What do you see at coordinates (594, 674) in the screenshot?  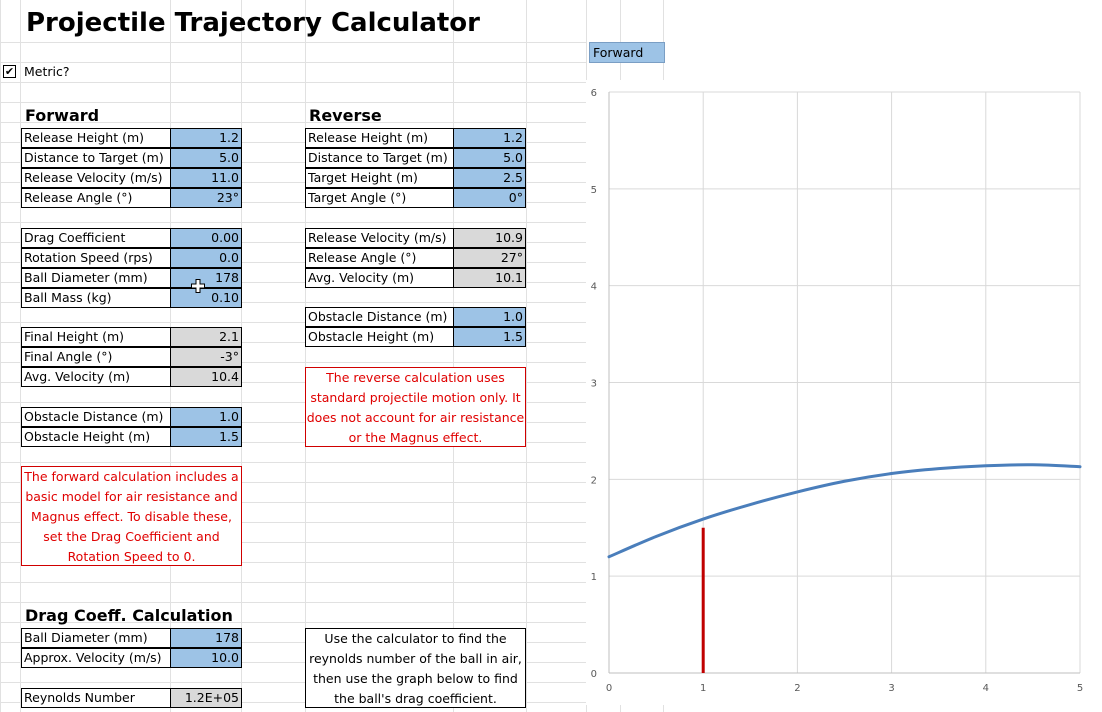 I see `y-tick-label: 0` at bounding box center [594, 674].